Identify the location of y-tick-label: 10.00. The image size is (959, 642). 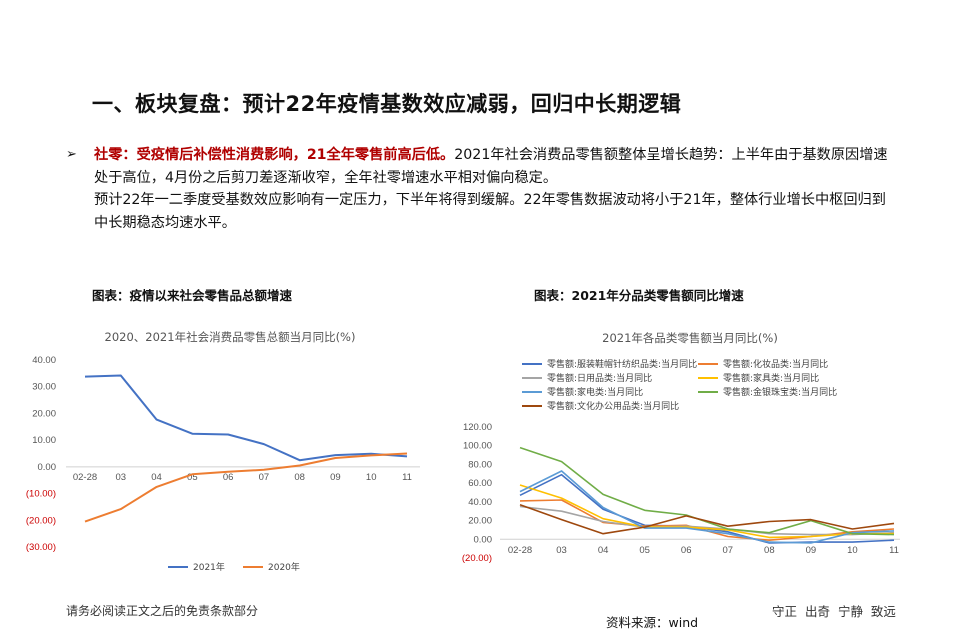
(44, 440).